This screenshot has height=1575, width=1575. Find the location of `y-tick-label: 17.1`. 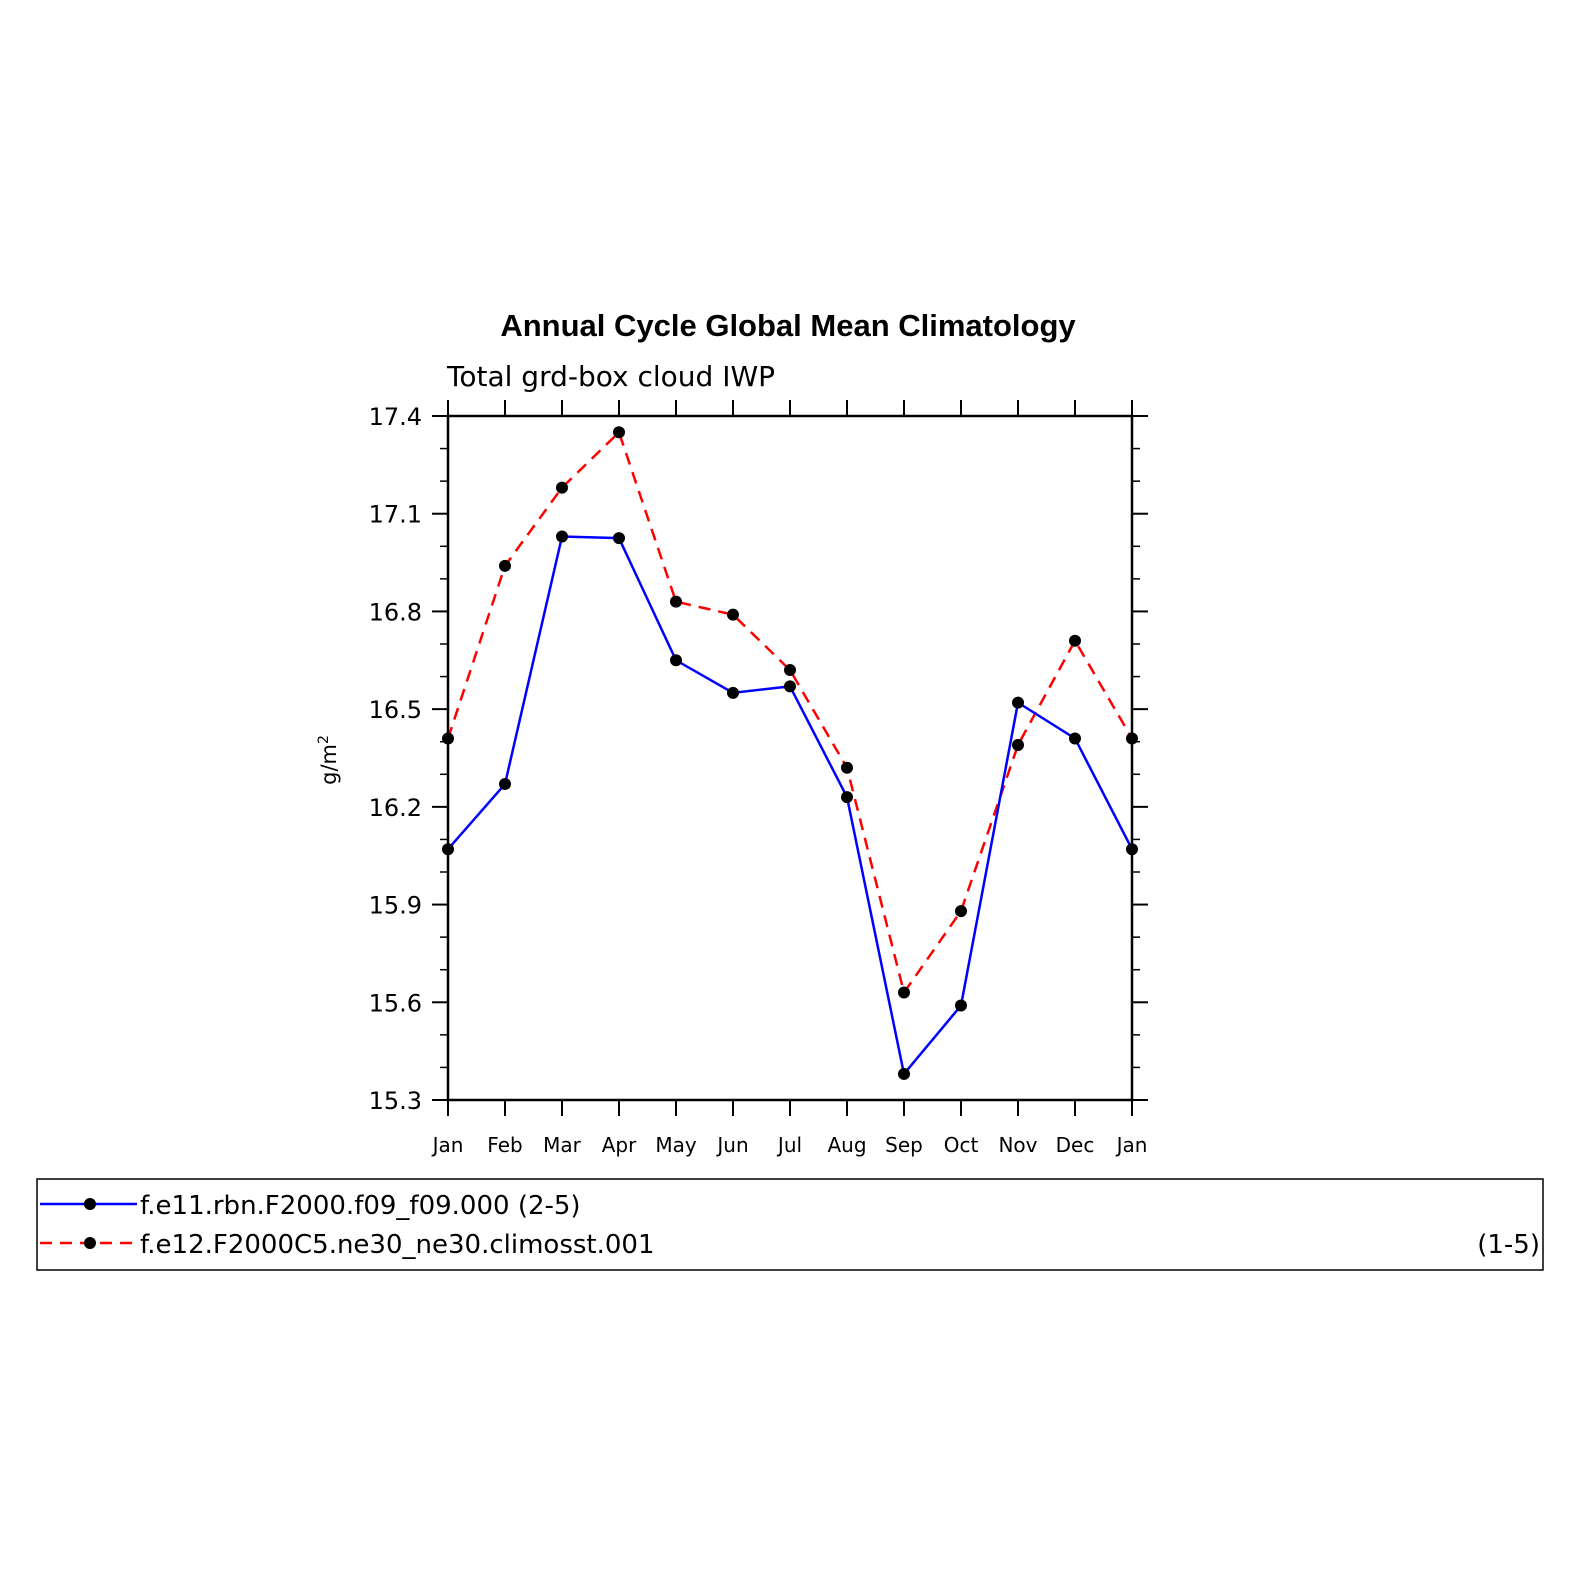

y-tick-label: 17.1 is located at coordinates (395, 515).